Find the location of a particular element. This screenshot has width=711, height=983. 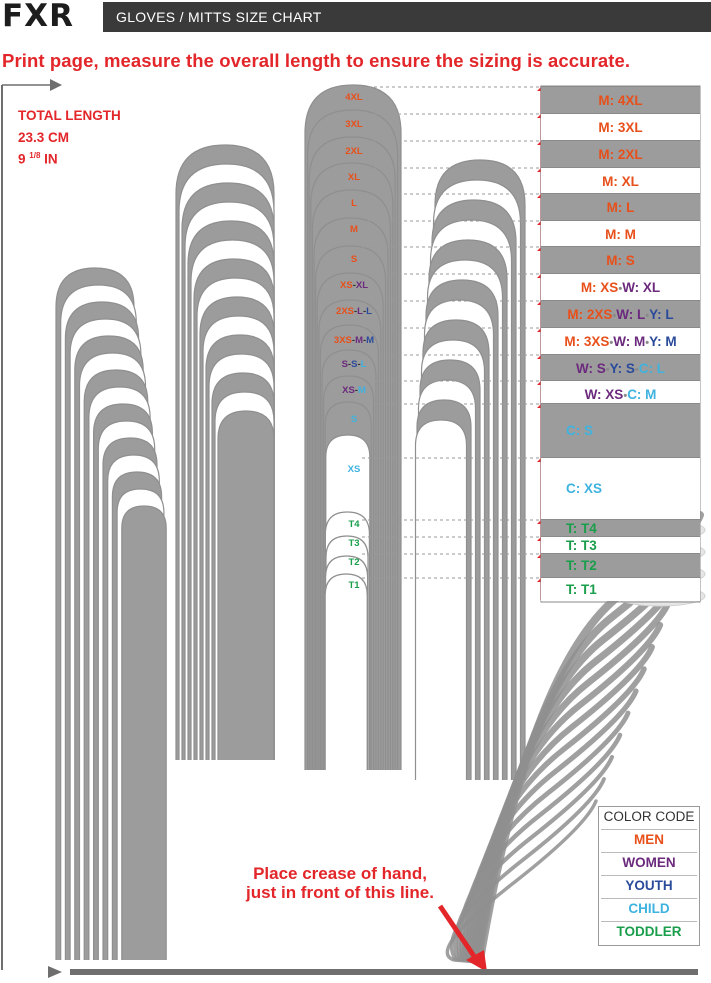

size-label: T: T3 is located at coordinates (581, 545).